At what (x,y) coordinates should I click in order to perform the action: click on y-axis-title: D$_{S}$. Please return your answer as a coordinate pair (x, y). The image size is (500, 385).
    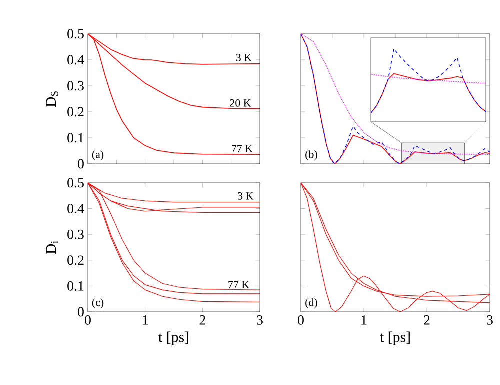
    Looking at the image, I should click on (52, 100).